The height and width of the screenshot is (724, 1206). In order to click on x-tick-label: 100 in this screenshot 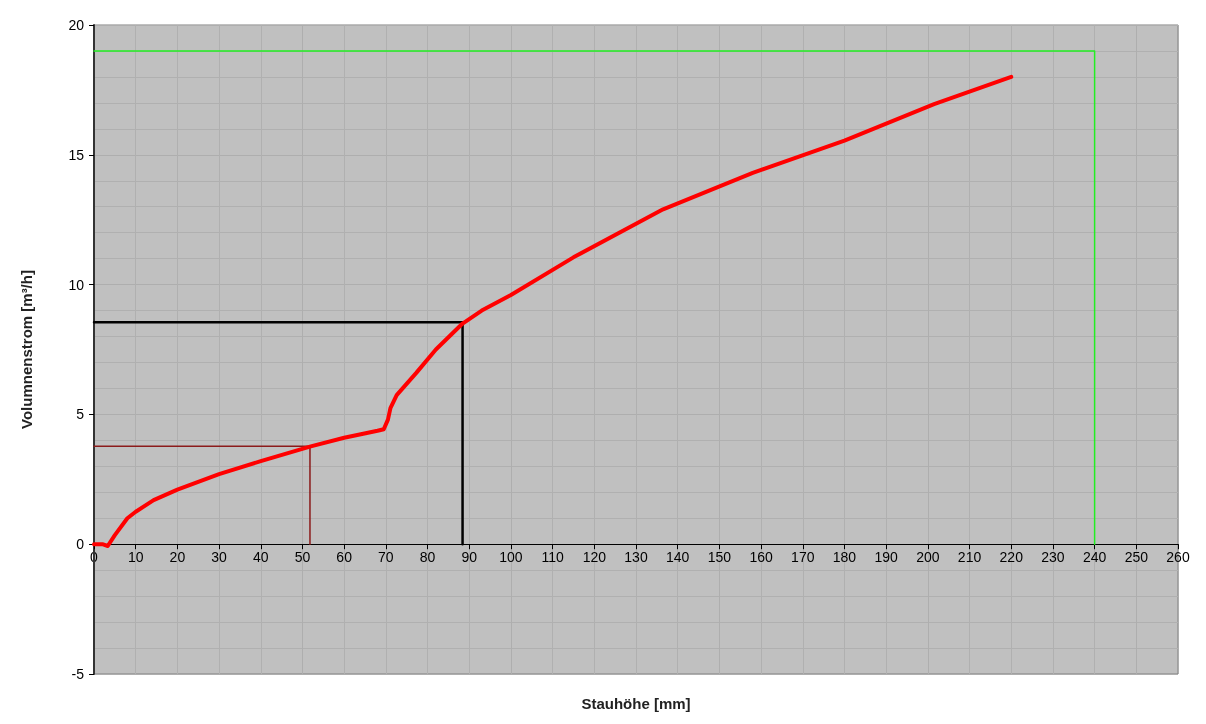, I will do `click(511, 557)`.